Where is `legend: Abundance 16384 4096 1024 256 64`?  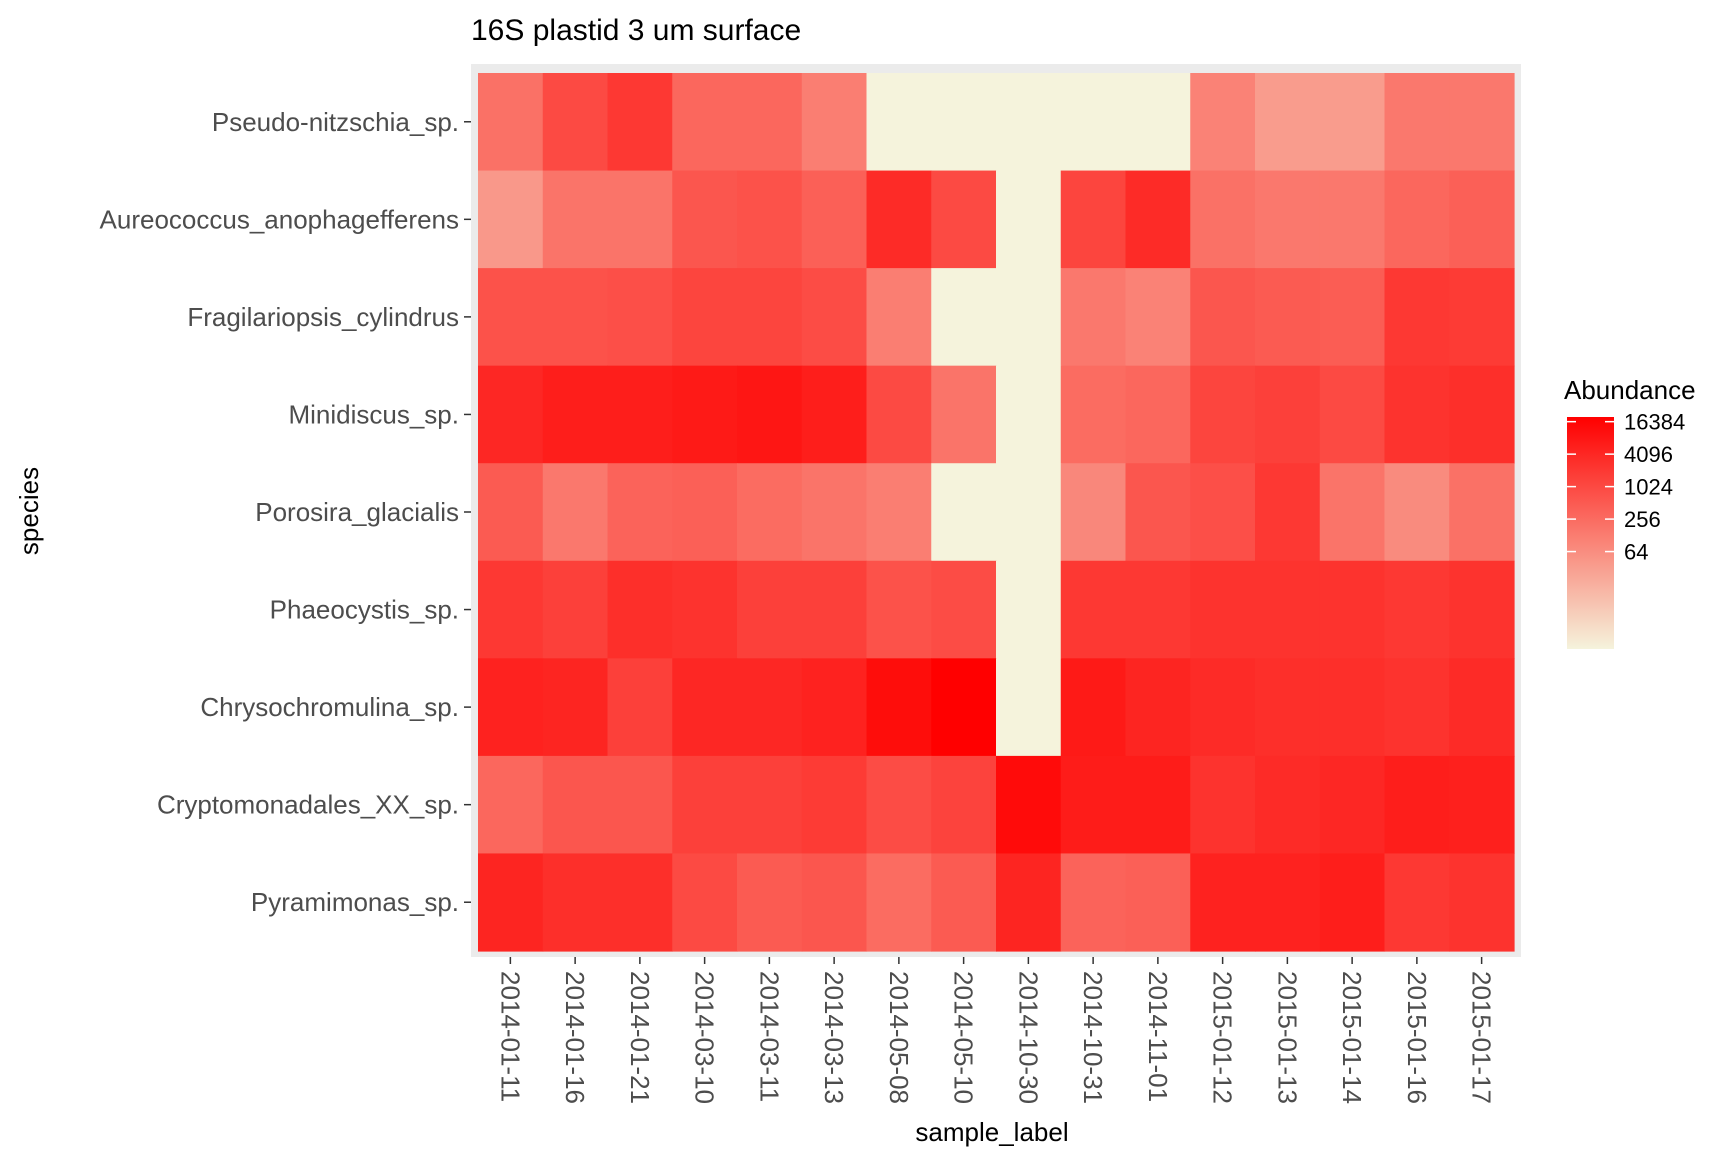
legend: Abundance 16384 4096 1024 256 64 is located at coordinates (1630, 512).